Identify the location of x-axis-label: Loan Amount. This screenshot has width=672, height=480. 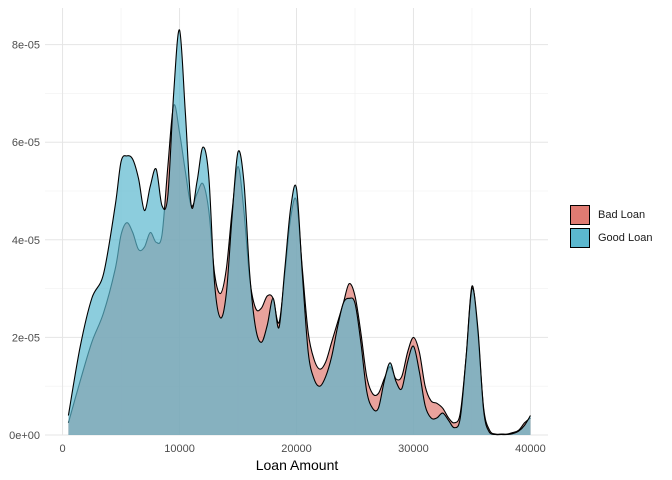
(297, 465).